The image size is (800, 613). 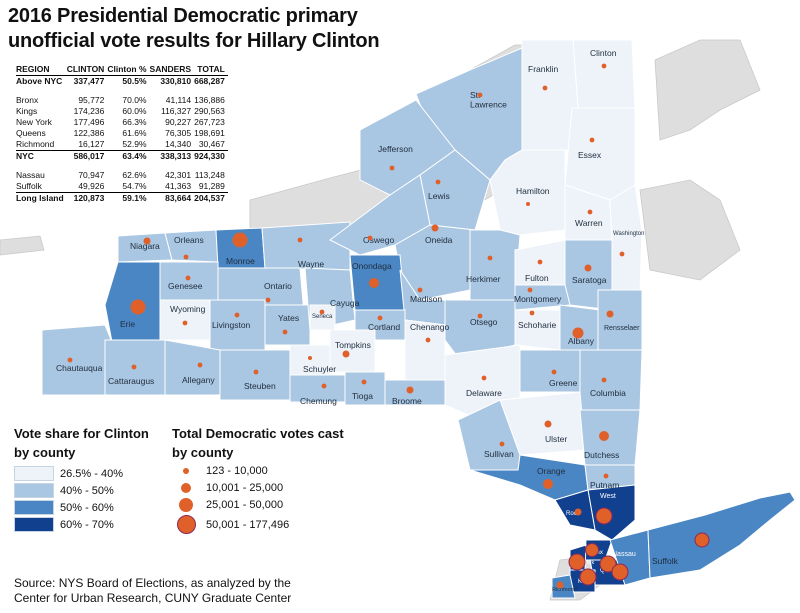 I want to click on county-chautauqua, so click(x=77, y=360).